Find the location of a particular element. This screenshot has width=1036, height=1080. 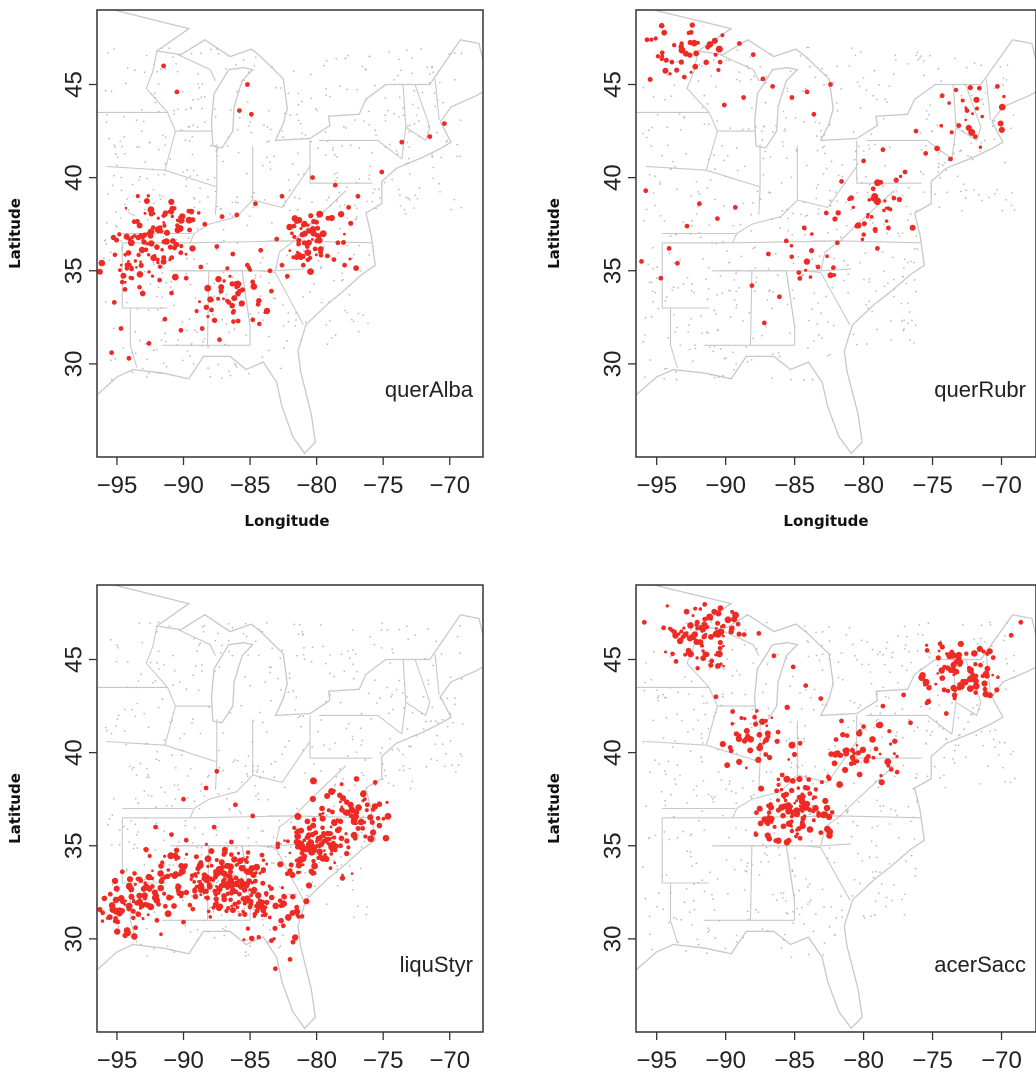

x-tick-label: −90 is located at coordinates (725, 485).